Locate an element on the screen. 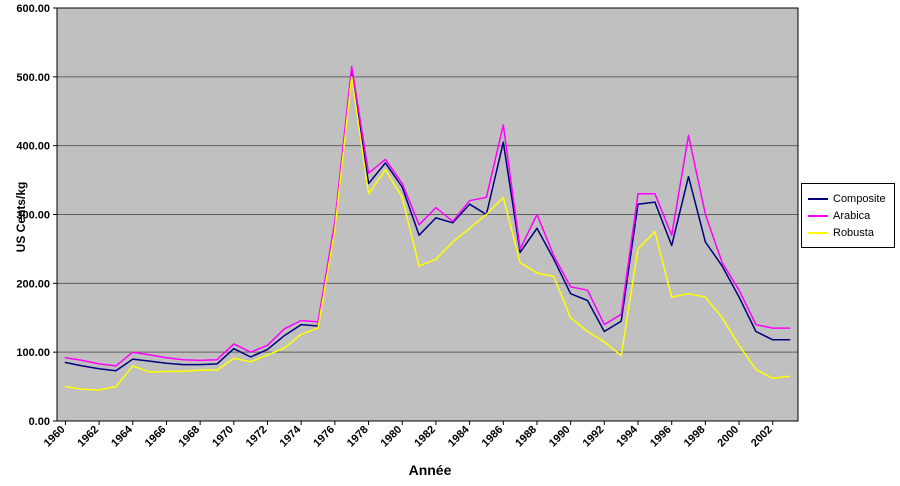 The height and width of the screenshot is (486, 900). legend: Composite Arabica Robusta is located at coordinates (848, 215).